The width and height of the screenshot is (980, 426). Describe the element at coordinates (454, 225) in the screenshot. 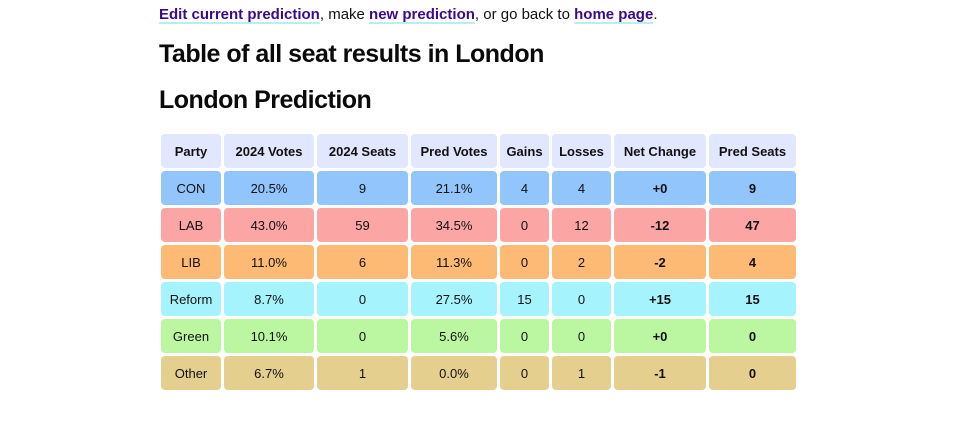

I see `cell-pred-votes: 34.5%` at that location.